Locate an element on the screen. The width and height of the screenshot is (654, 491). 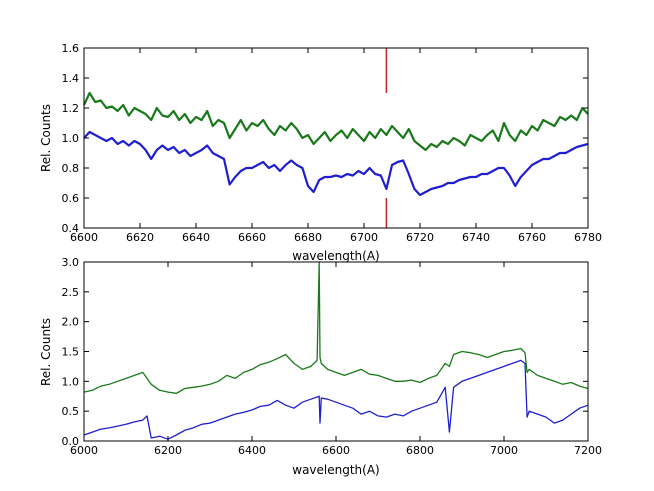
bottom-y-tick-label: 1.5 is located at coordinates (71, 352).